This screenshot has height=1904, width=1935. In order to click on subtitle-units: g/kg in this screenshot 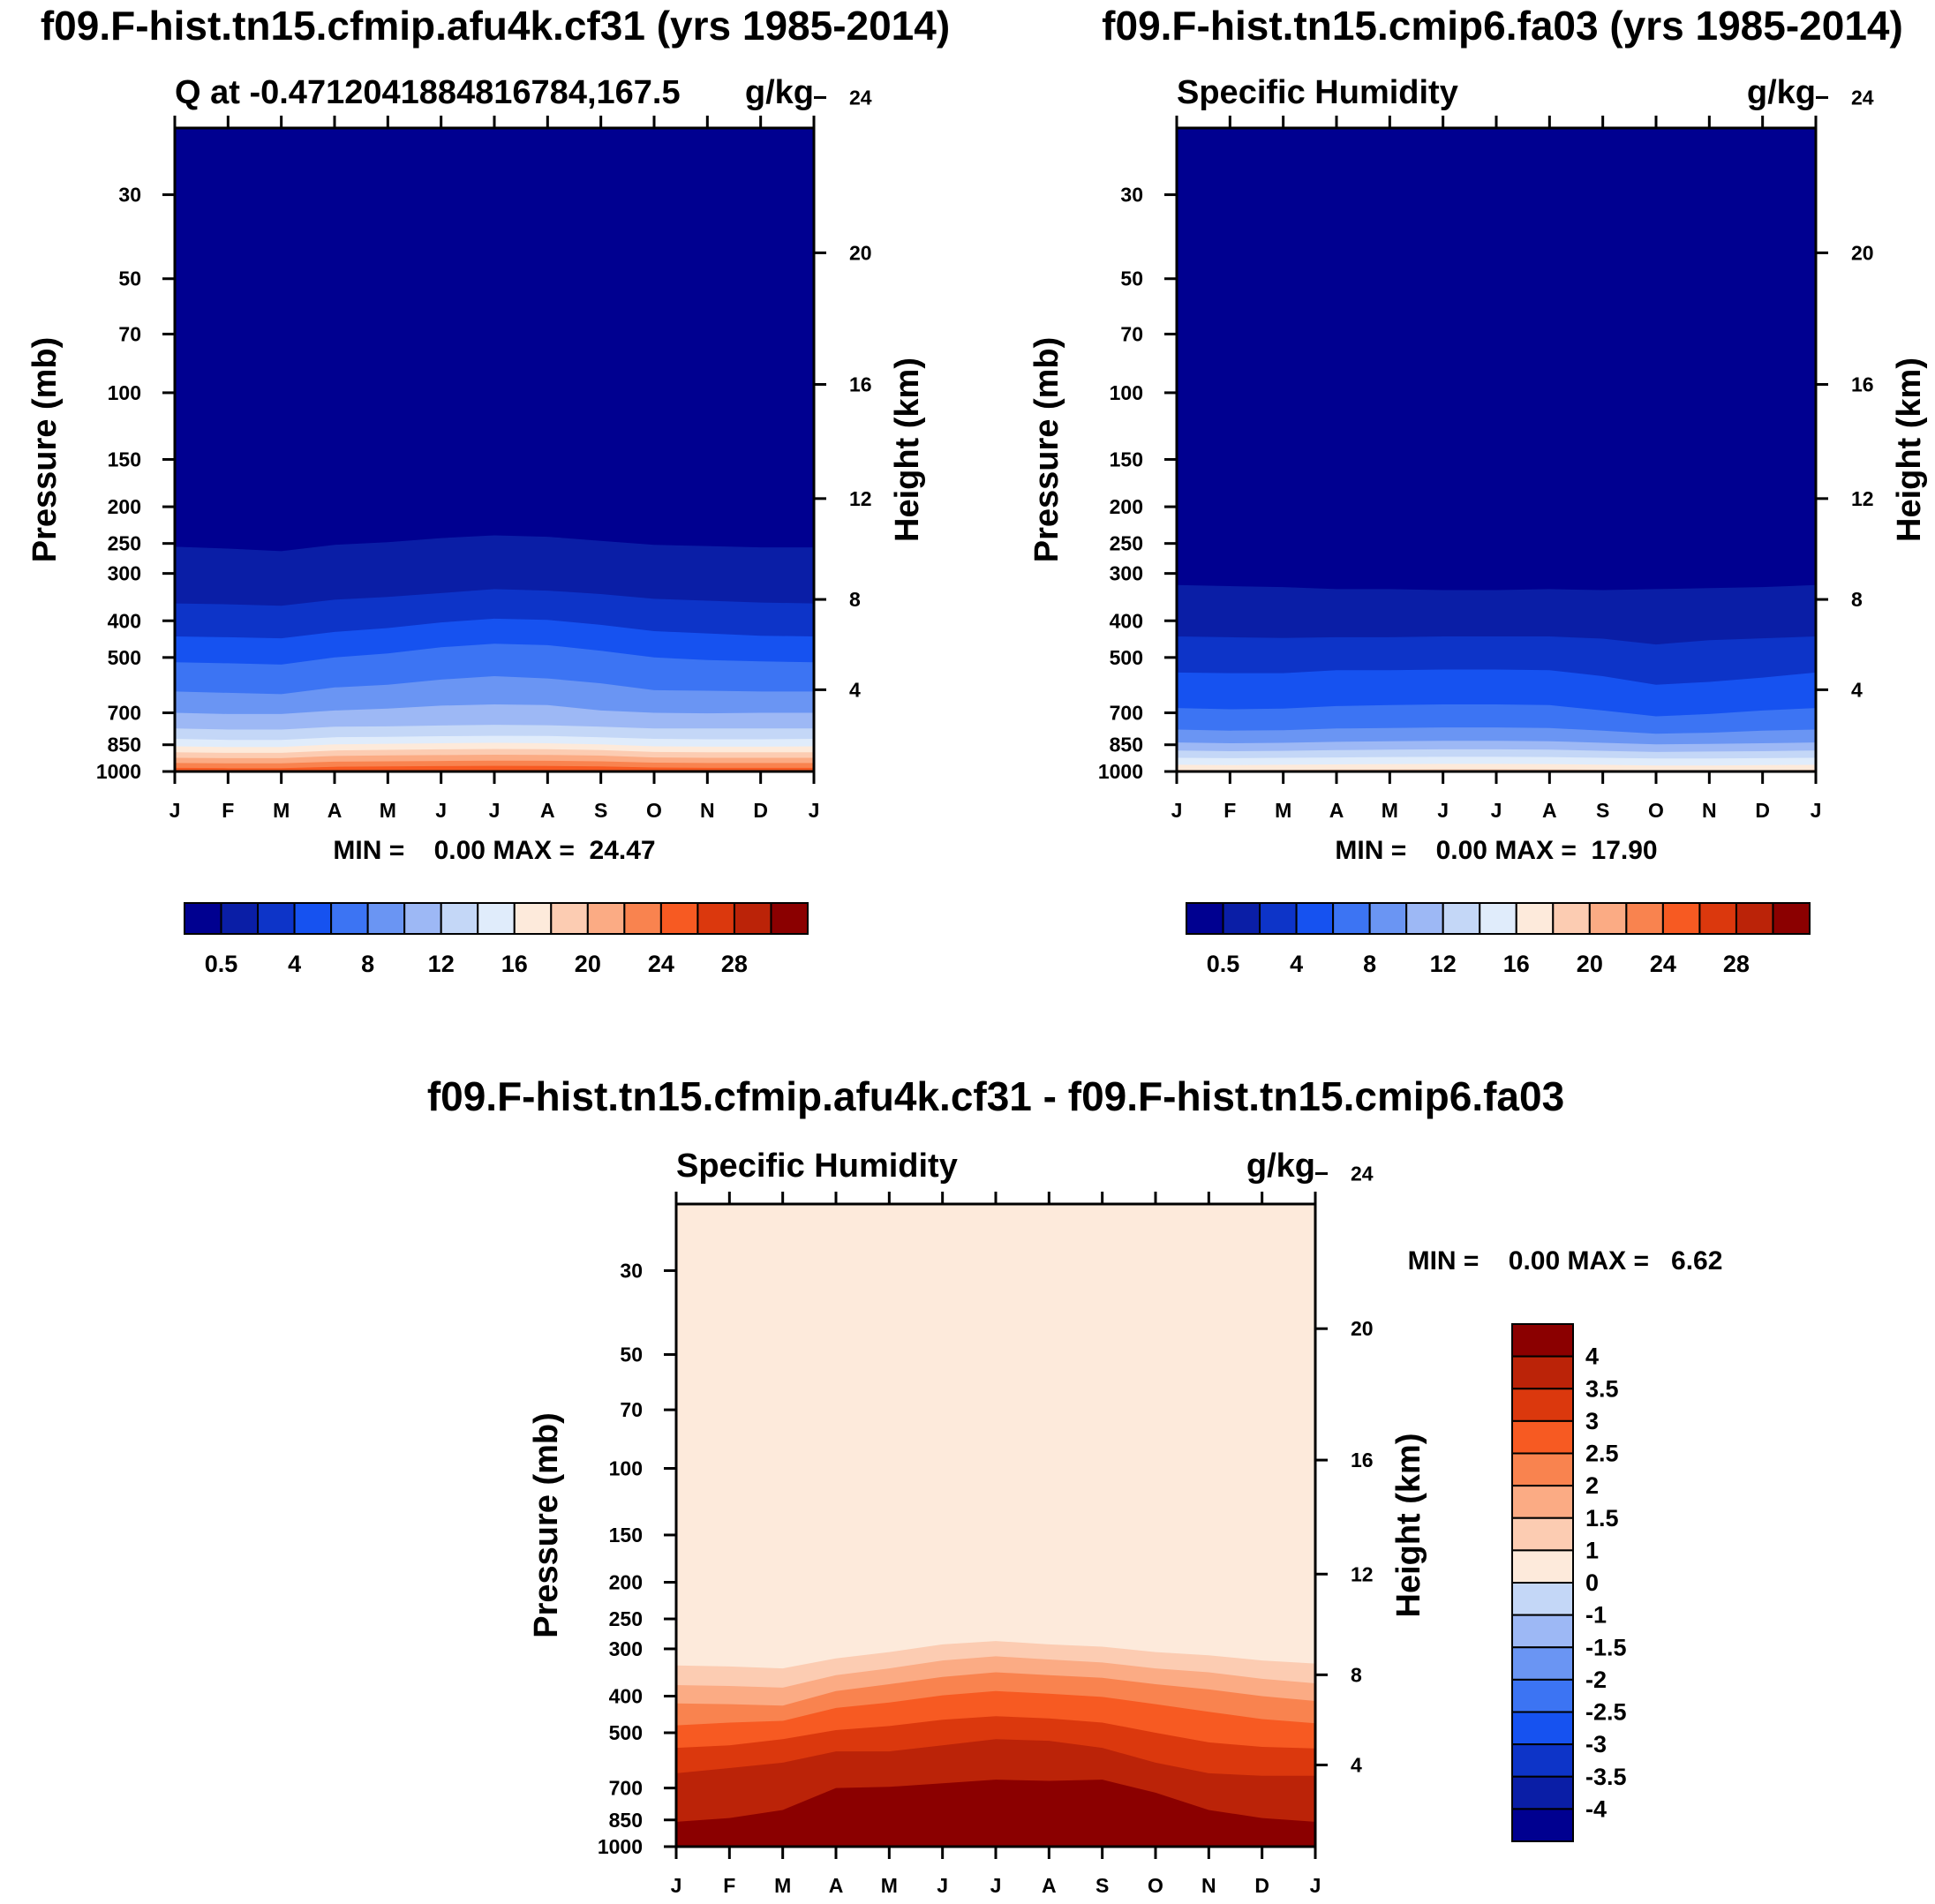, I will do `click(779, 92)`.